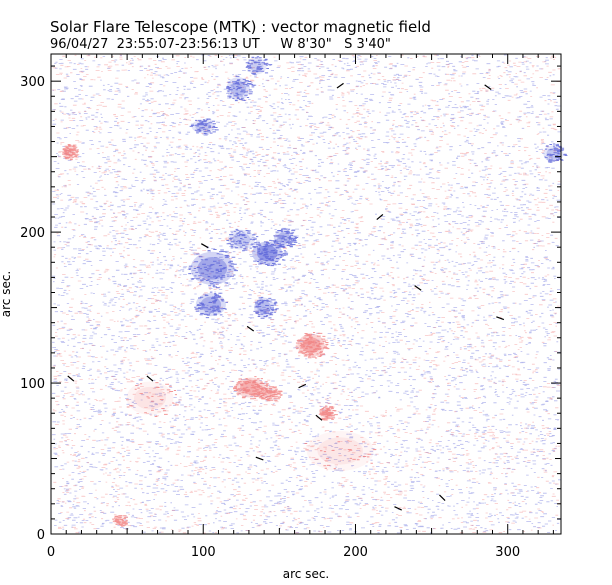  What do you see at coordinates (41, 535) in the screenshot?
I see `y-tick-label: 0` at bounding box center [41, 535].